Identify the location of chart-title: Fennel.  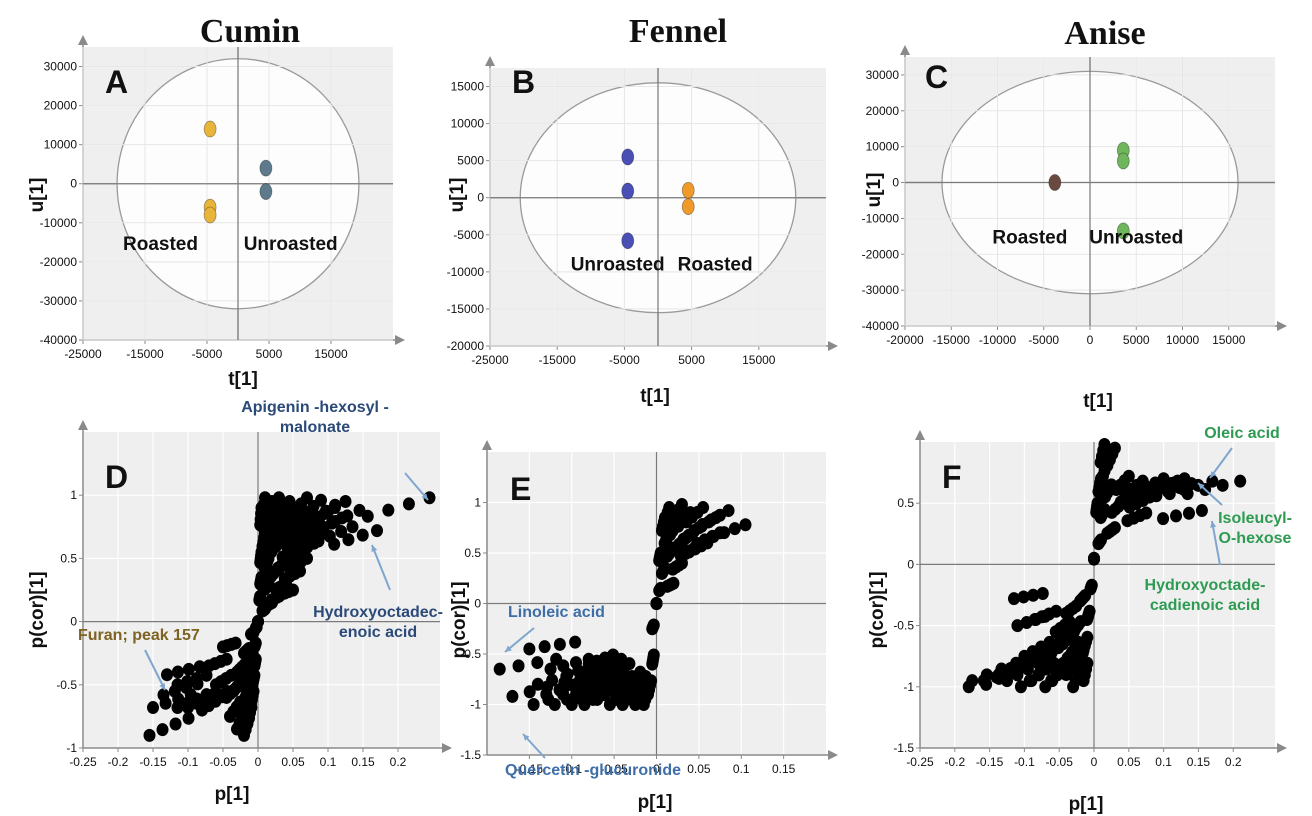
(678, 31).